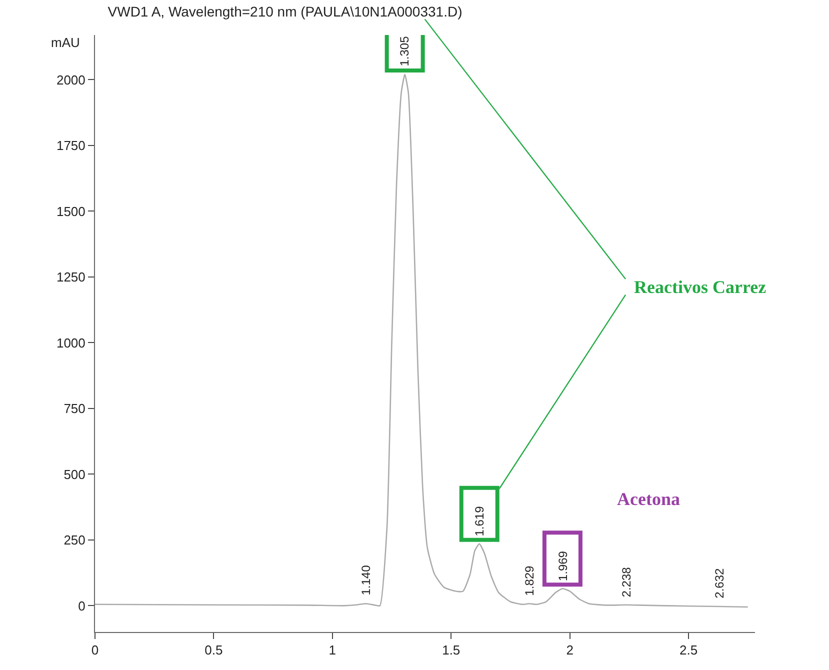 The image size is (829, 670). What do you see at coordinates (719, 583) in the screenshot?
I see `annotation: 2.632` at bounding box center [719, 583].